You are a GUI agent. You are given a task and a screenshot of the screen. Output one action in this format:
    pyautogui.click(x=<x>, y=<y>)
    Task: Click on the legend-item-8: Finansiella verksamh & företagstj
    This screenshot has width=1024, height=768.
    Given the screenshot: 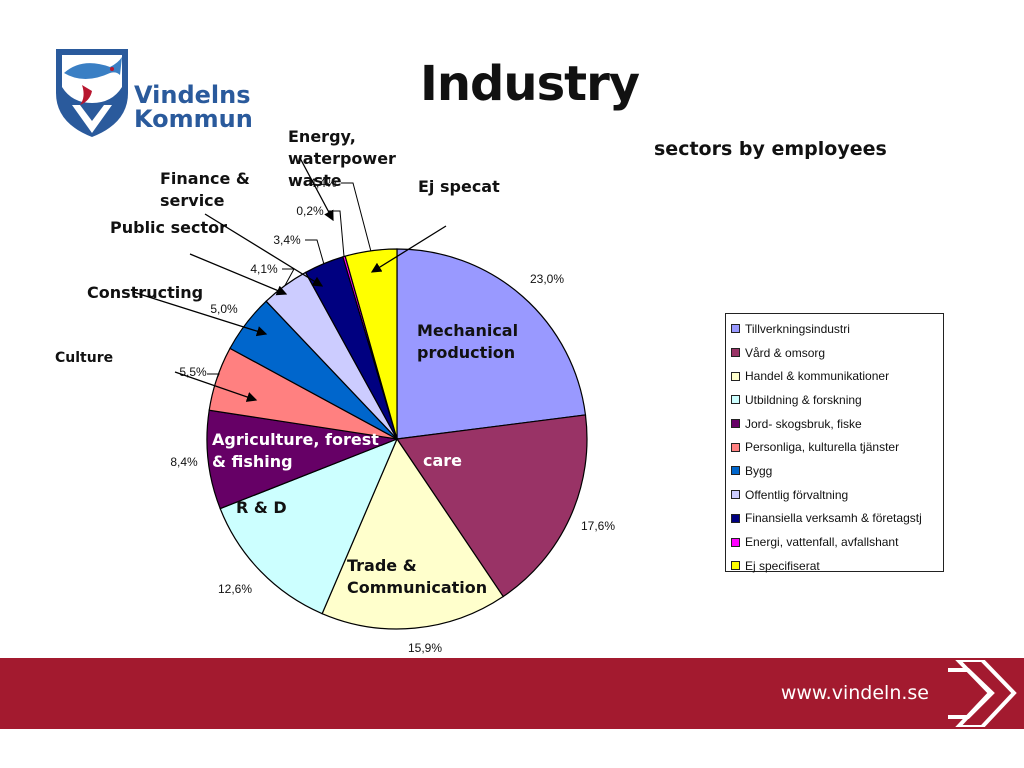 What is the action you would take?
    pyautogui.click(x=837, y=519)
    